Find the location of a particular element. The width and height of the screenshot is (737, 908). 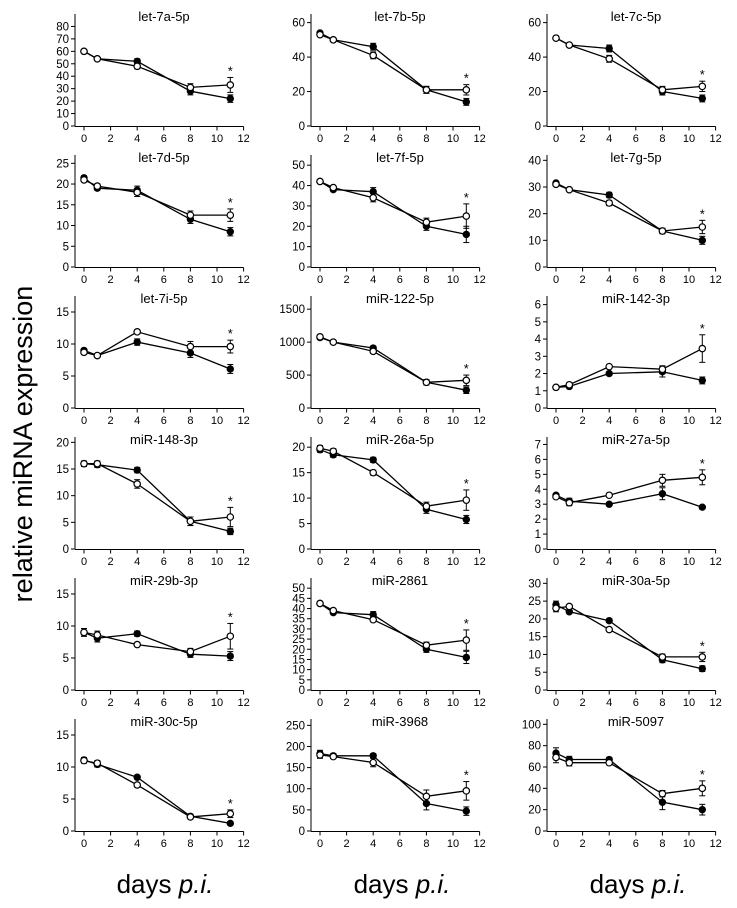

panel-let-7f-5p: 0 10 20 30 40 50 0 2 4 6 8 10 12 let-7f-5p * is located at coordinates (389, 218).